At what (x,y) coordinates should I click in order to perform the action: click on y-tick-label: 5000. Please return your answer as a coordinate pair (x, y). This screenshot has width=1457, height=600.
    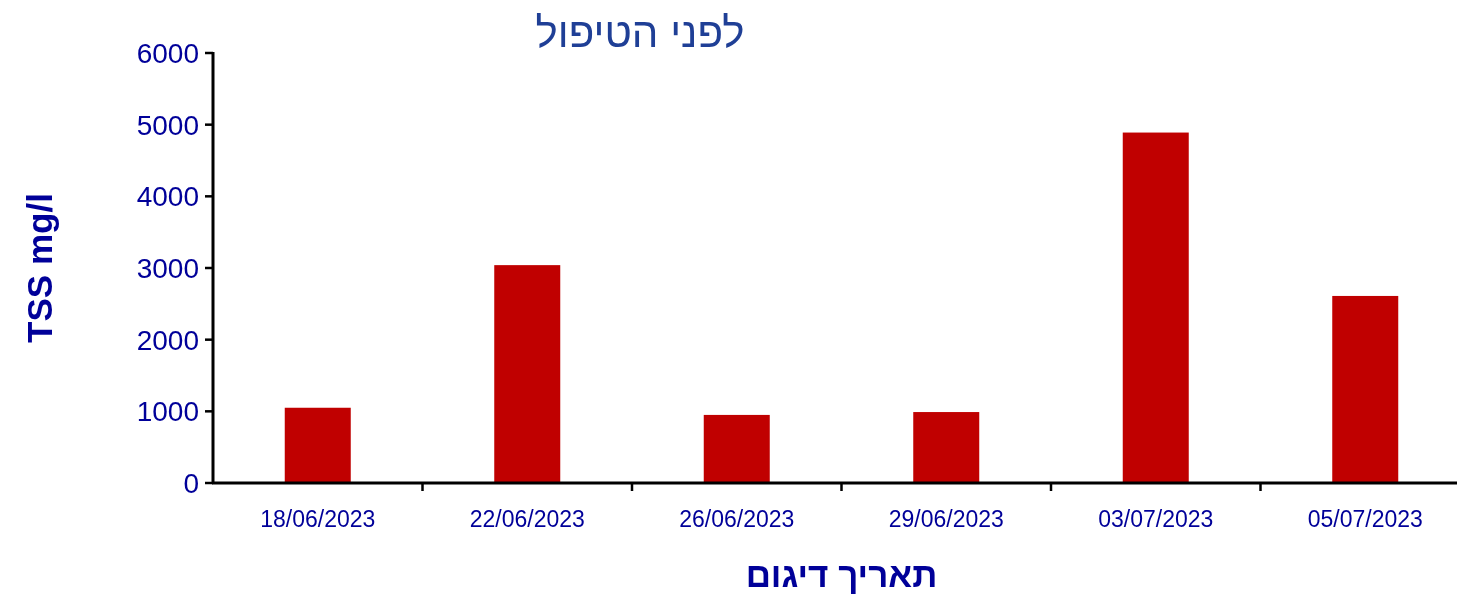
    Looking at the image, I should click on (167, 125).